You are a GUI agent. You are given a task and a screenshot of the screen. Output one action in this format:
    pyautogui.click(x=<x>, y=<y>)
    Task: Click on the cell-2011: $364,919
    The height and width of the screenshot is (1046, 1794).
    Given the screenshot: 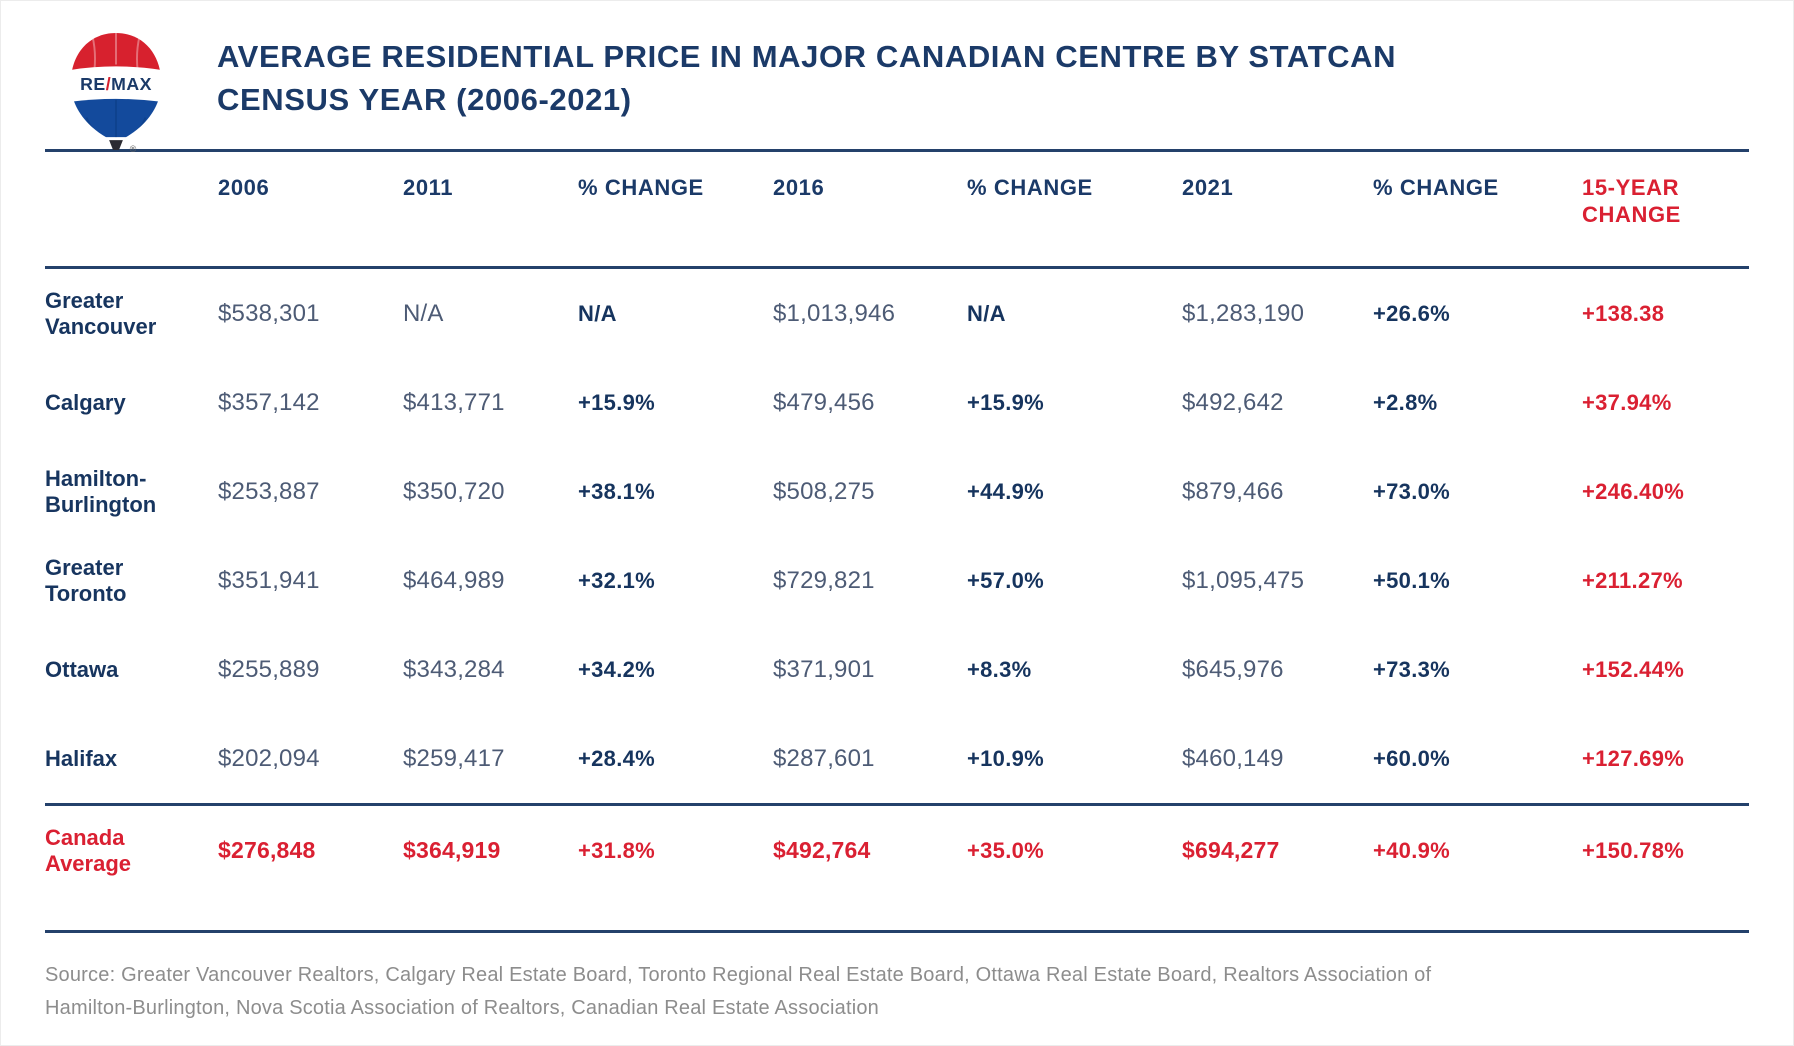 What is the action you would take?
    pyautogui.click(x=452, y=850)
    